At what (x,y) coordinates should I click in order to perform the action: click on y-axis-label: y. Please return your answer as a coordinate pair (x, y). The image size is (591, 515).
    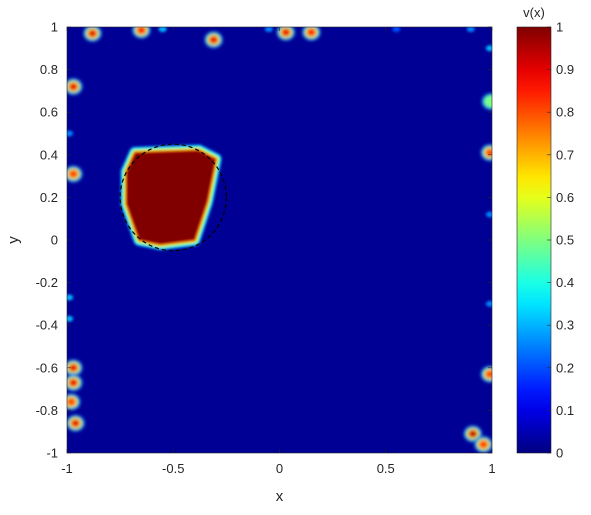
    Looking at the image, I should click on (13, 240).